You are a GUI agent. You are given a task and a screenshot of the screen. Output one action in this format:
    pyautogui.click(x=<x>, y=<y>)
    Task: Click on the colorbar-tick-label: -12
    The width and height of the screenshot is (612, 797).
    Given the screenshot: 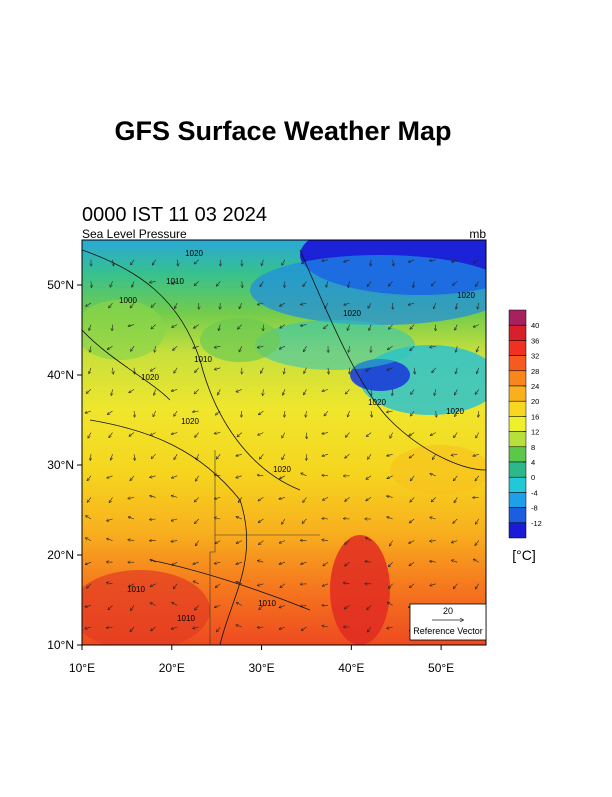 What is the action you would take?
    pyautogui.click(x=536, y=523)
    